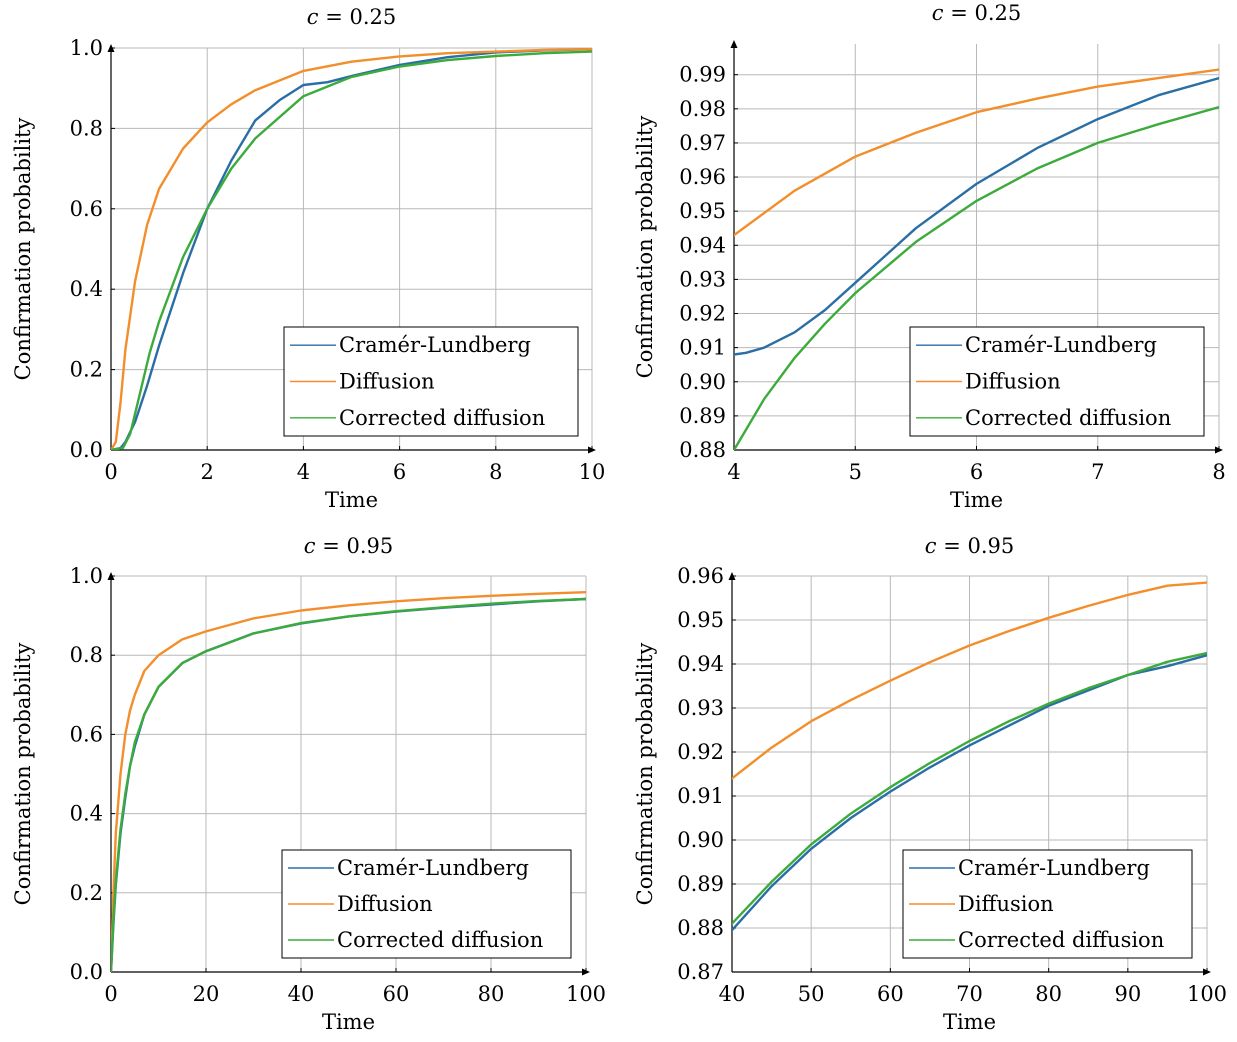  I want to click on y-tick-label: 0.95, so click(702, 211).